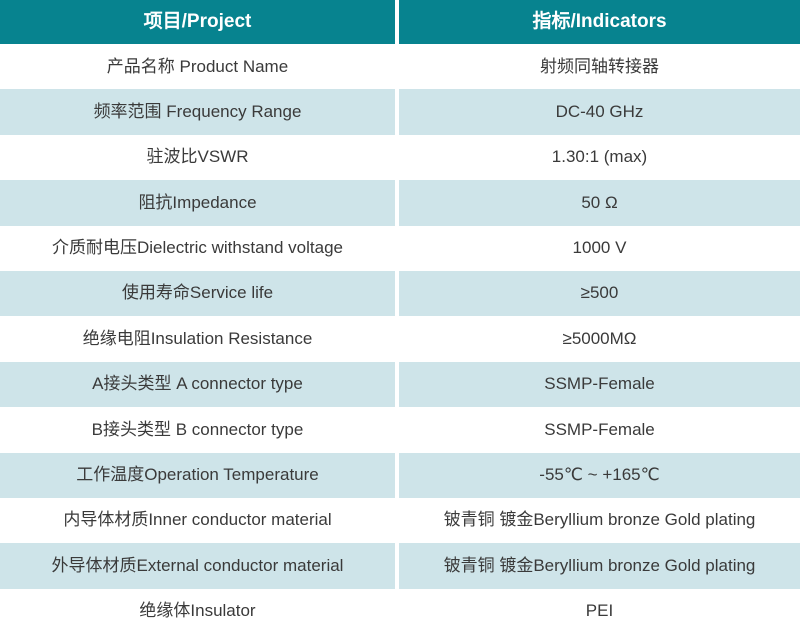  I want to click on indicator-cell: 射频同轴转接器, so click(599, 67).